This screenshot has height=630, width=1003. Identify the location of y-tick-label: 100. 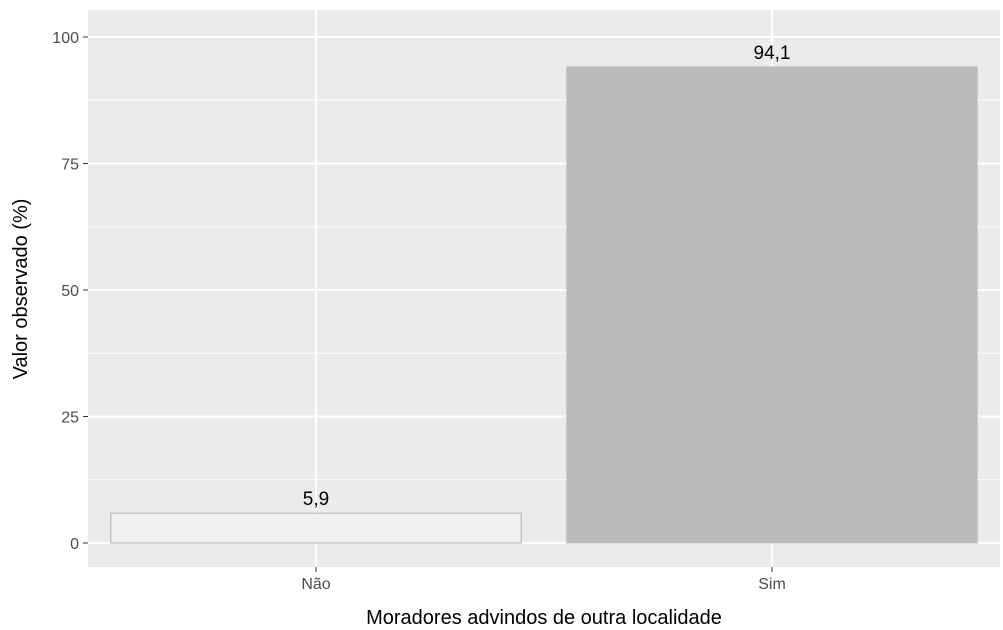
(65, 38).